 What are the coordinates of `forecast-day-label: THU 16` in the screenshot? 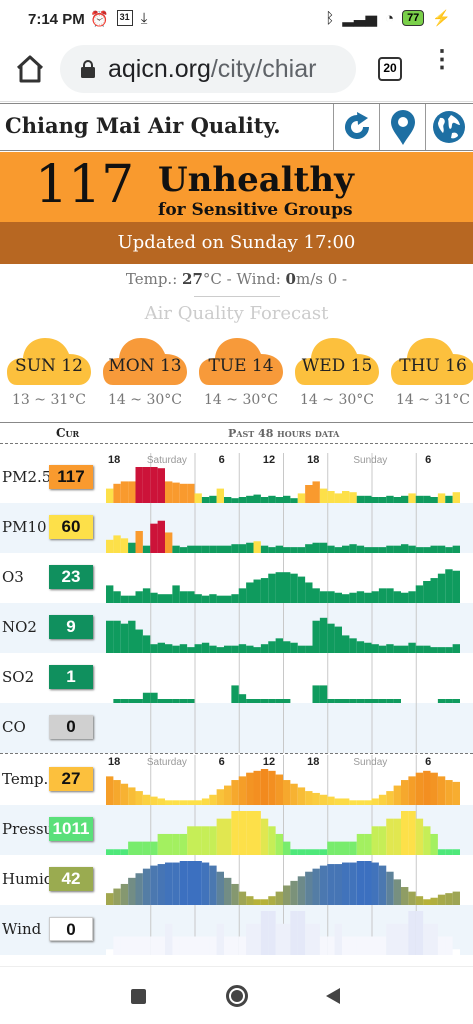 It's located at (433, 366).